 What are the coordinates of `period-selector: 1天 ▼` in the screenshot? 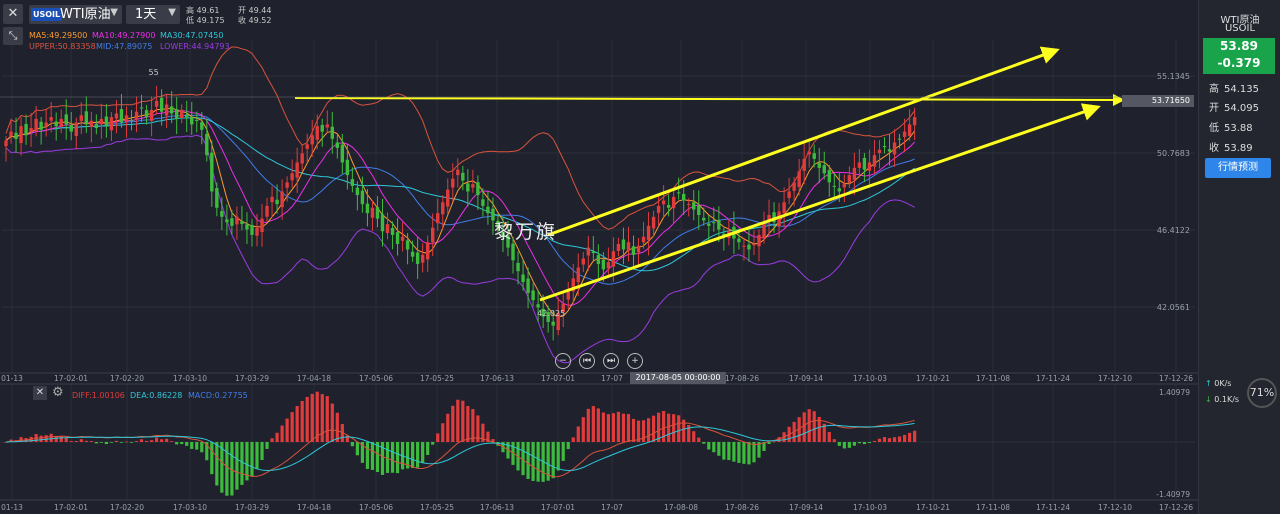 It's located at (153, 14).